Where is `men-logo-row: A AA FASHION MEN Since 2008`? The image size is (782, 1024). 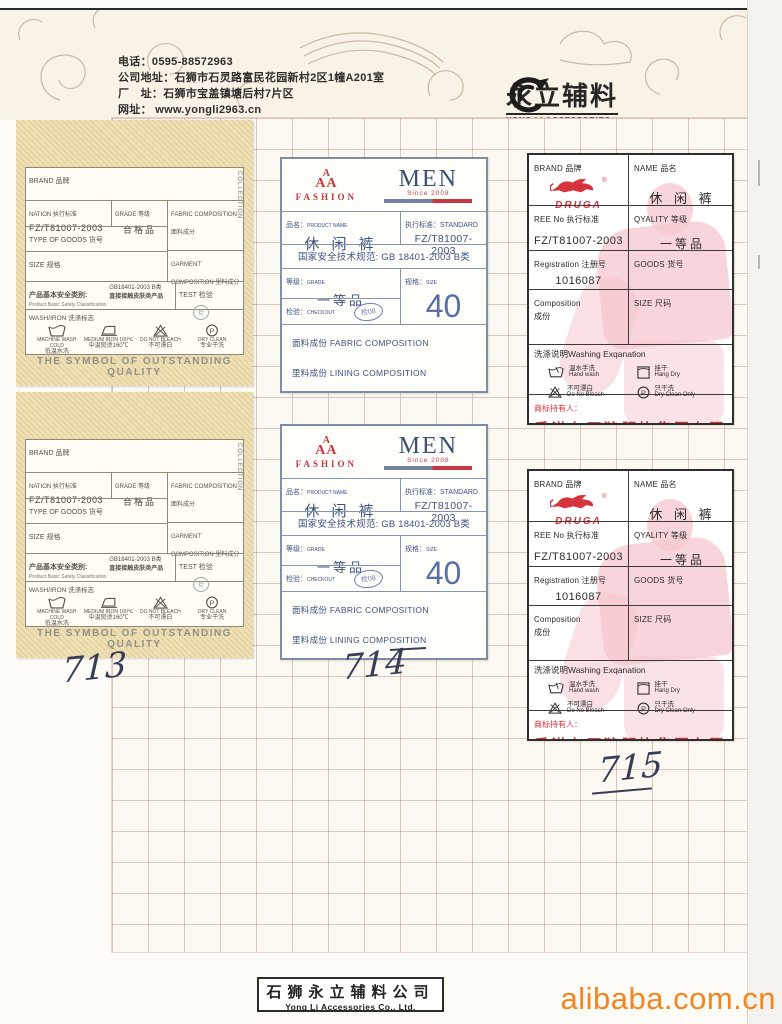 men-logo-row: A AA FASHION MEN Since 2008 is located at coordinates (384, 452).